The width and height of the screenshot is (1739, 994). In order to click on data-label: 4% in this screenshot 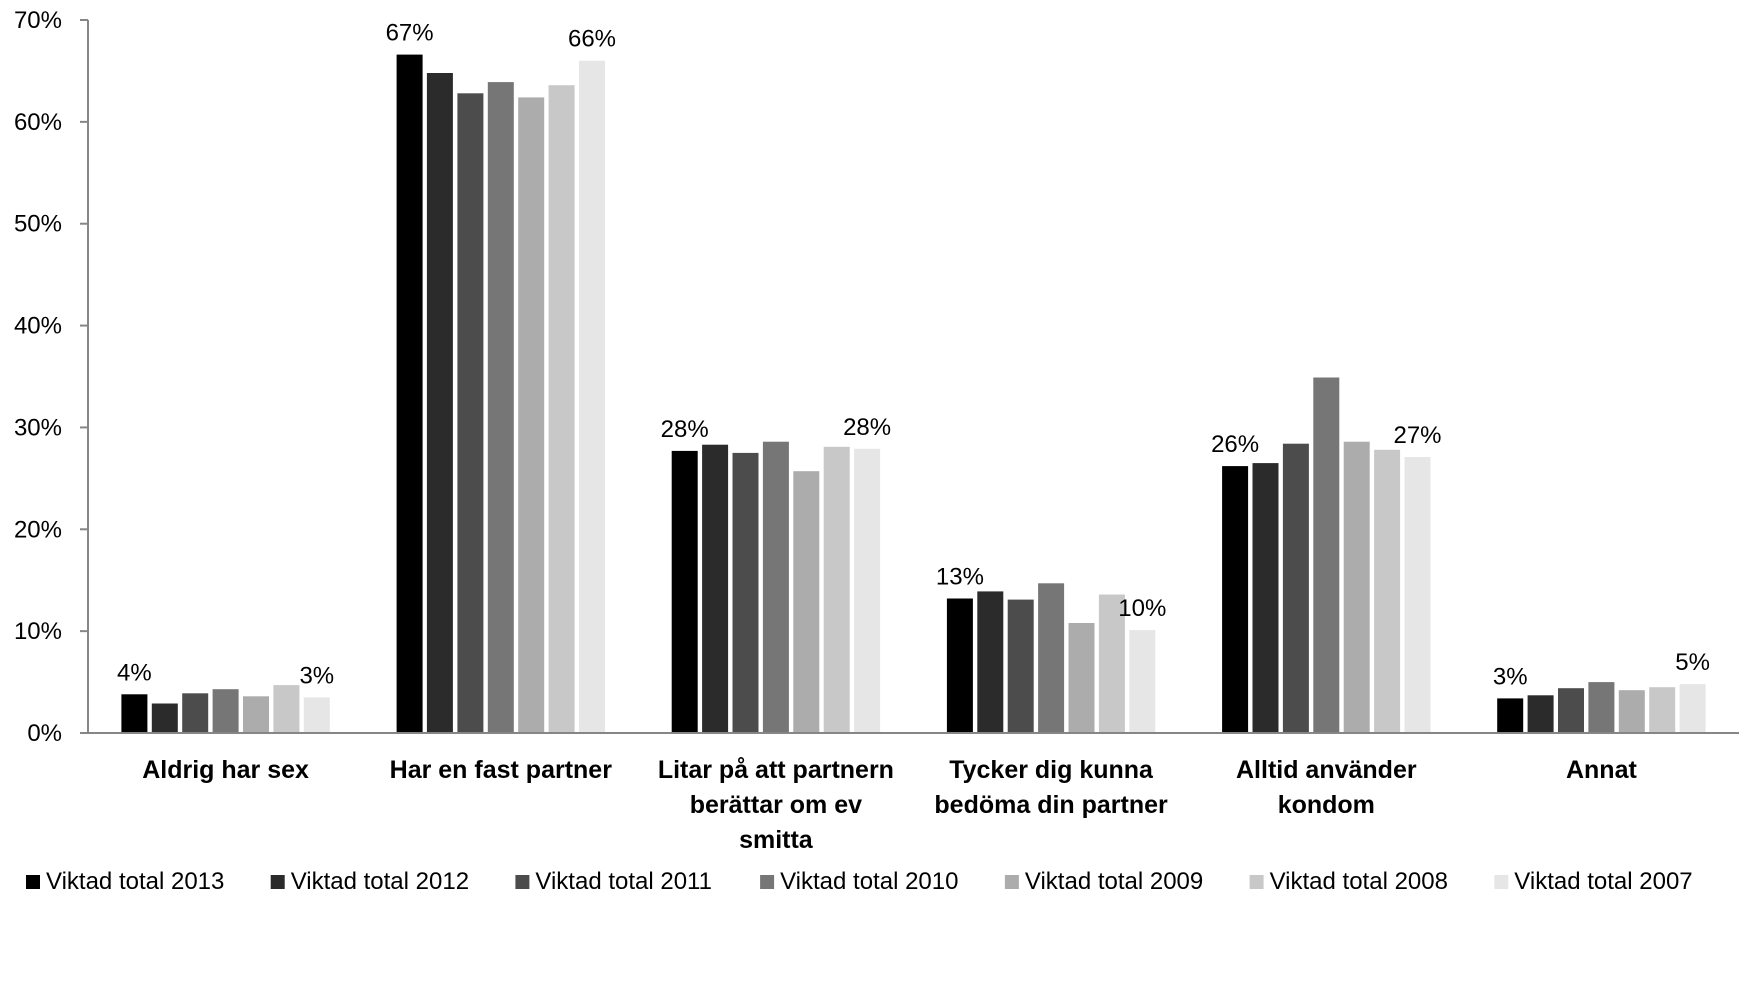, I will do `click(134, 672)`.